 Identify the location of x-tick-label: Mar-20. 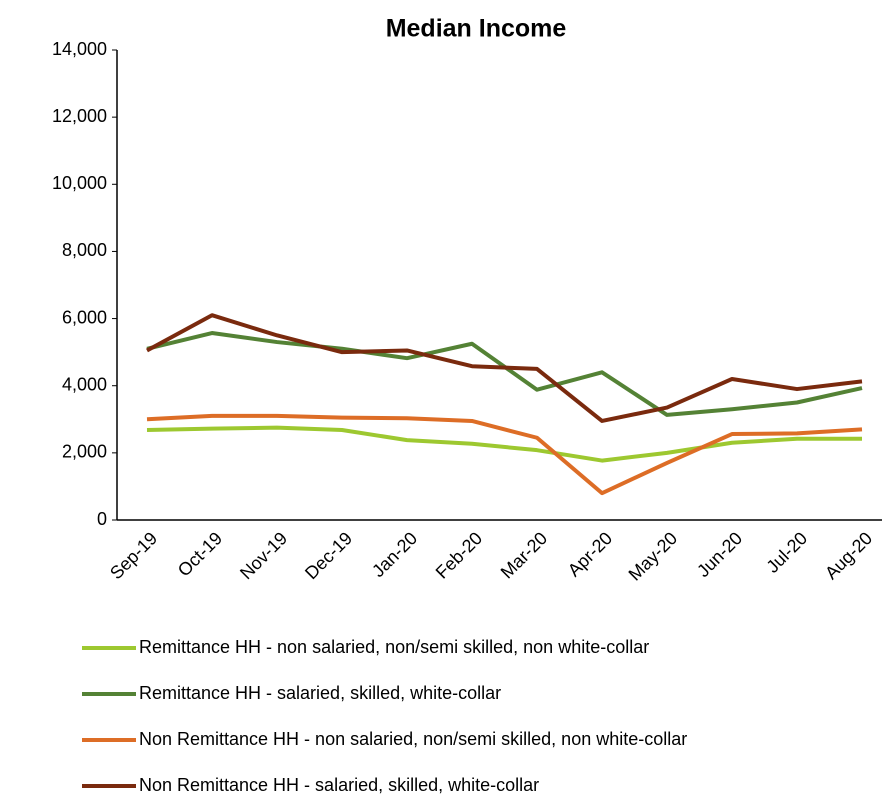
(524, 555).